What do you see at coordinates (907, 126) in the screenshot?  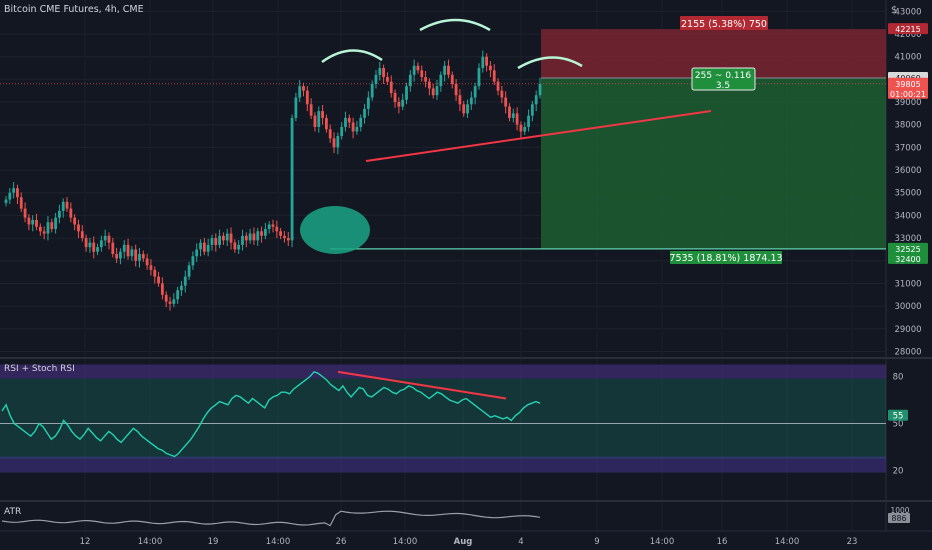 I see `y-tick-label: 38000` at bounding box center [907, 126].